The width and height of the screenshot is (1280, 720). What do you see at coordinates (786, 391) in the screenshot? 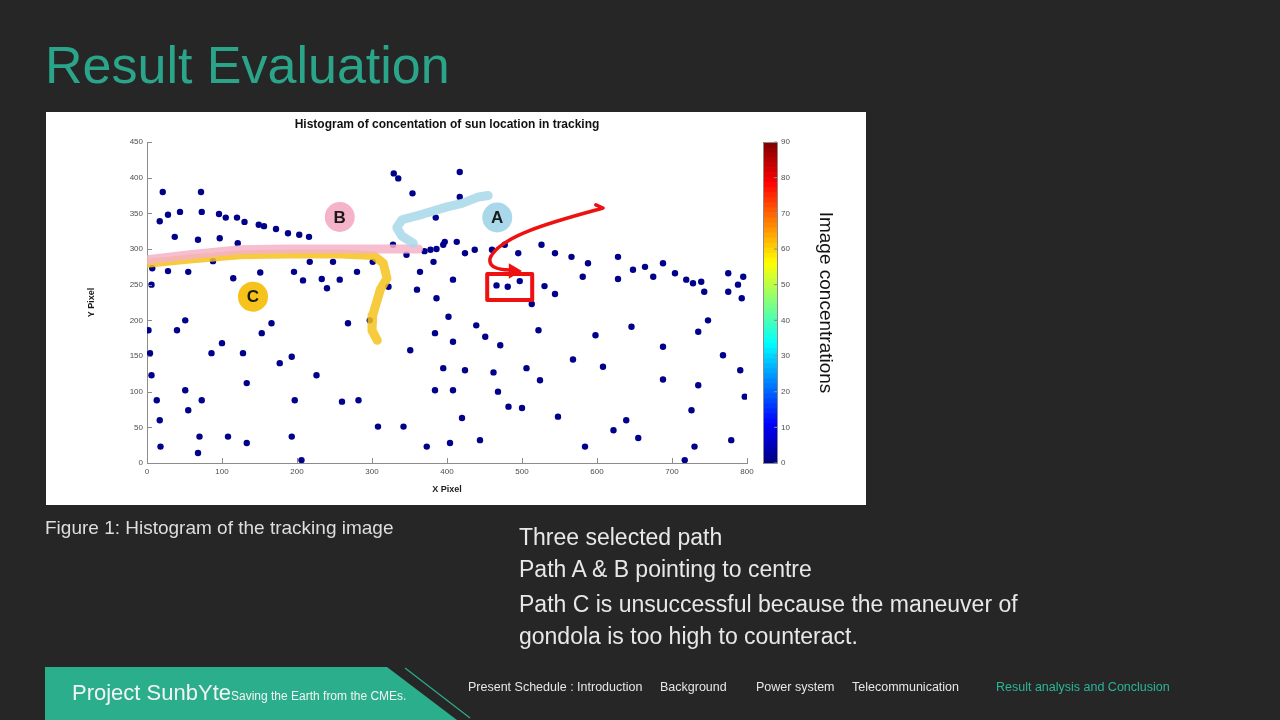
I see `color-bar-label: 20` at bounding box center [786, 391].